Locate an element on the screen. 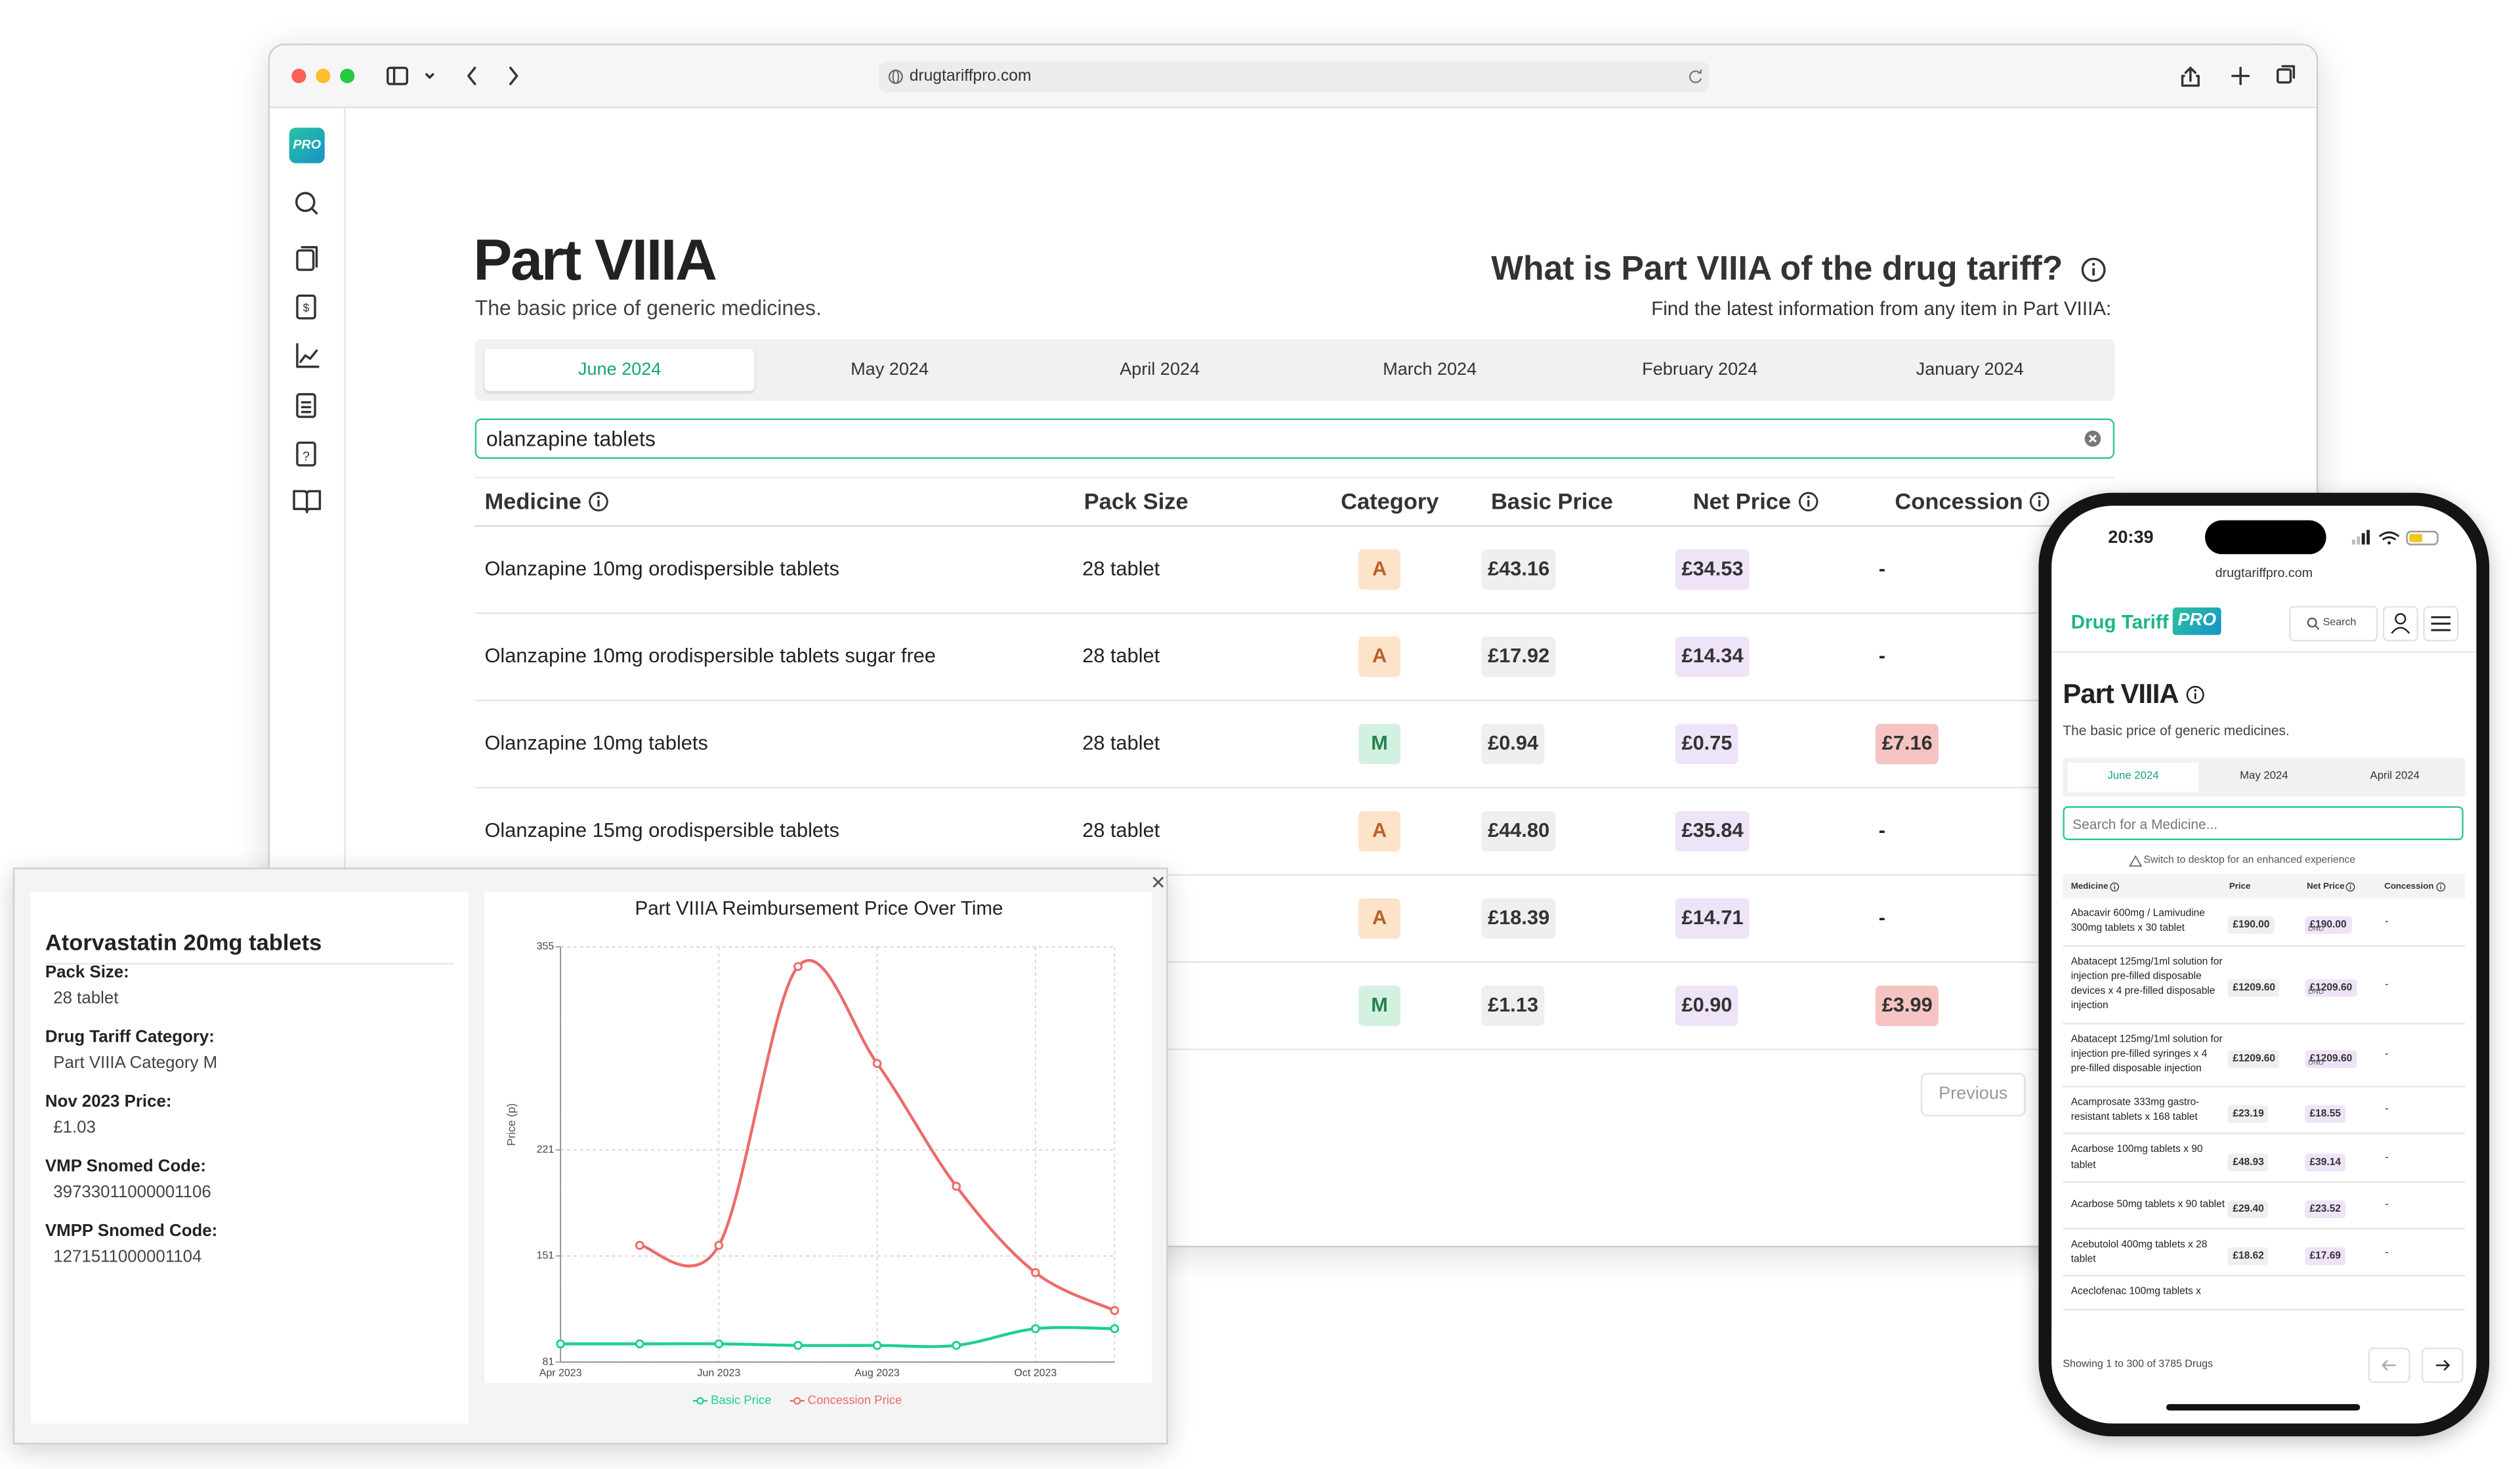 The height and width of the screenshot is (1469, 2520). phone-price: £190.00 is located at coordinates (2251, 925).